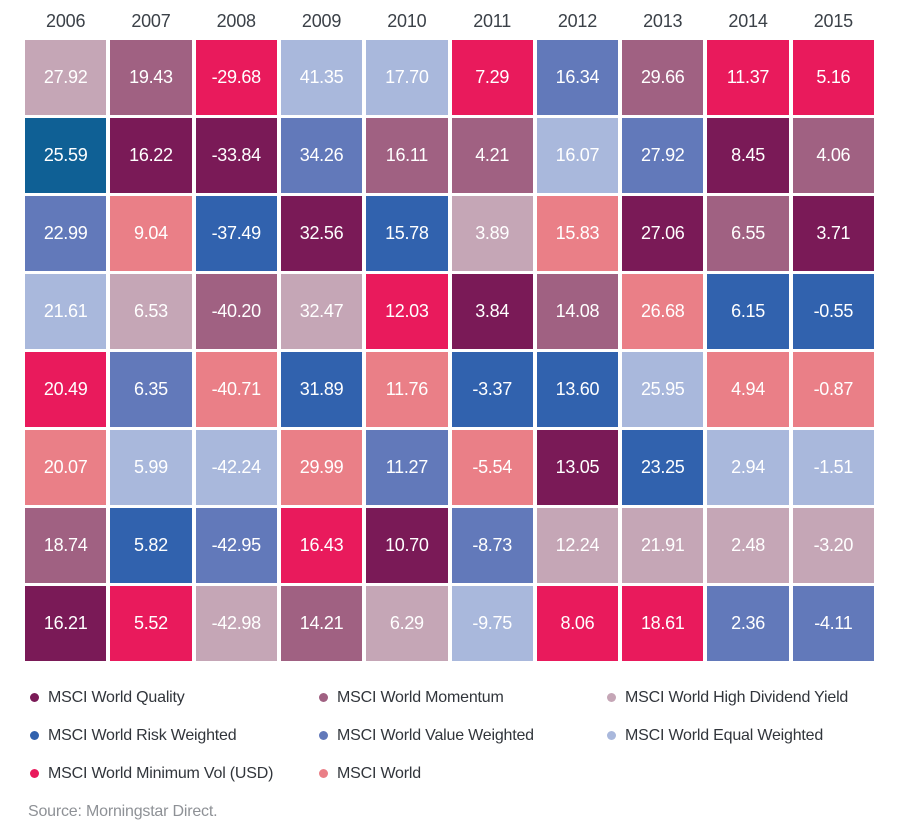 This screenshot has width=898, height=840. What do you see at coordinates (321, 311) in the screenshot?
I see `cell-2009-rank4-hdy: 32.47` at bounding box center [321, 311].